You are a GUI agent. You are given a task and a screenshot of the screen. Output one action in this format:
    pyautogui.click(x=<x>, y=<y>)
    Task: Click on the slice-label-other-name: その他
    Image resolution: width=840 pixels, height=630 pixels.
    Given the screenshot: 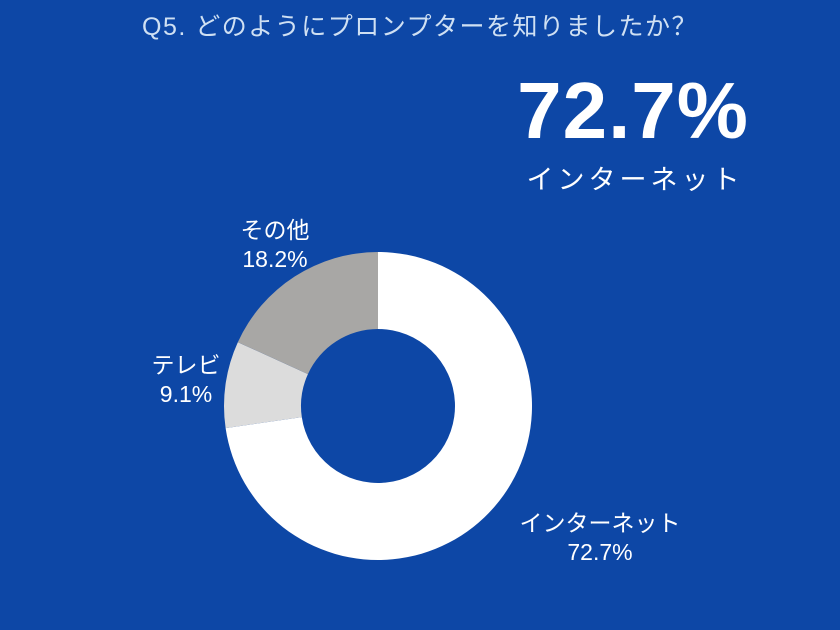 What is the action you would take?
    pyautogui.click(x=275, y=230)
    